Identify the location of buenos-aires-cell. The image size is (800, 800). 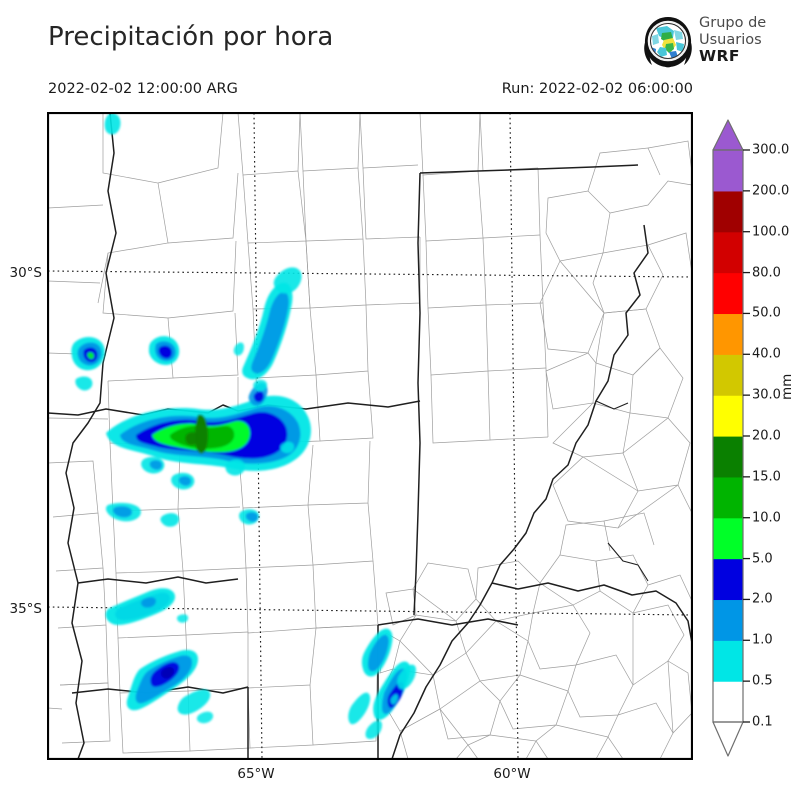
(382, 683).